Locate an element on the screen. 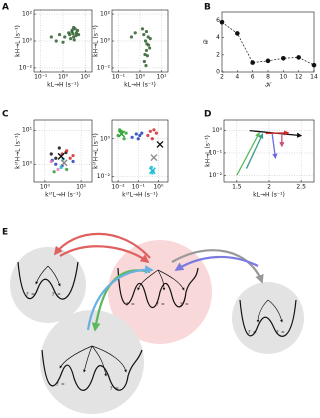  y-axis-label: 𝒟 is located at coordinates (206, 41).